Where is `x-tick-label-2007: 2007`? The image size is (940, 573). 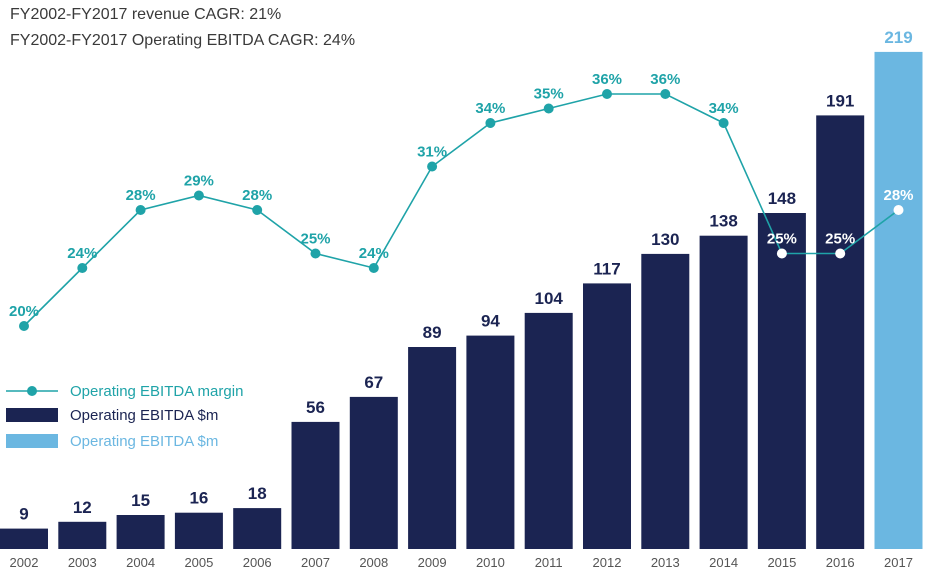
x-tick-label-2007: 2007 is located at coordinates (315, 562).